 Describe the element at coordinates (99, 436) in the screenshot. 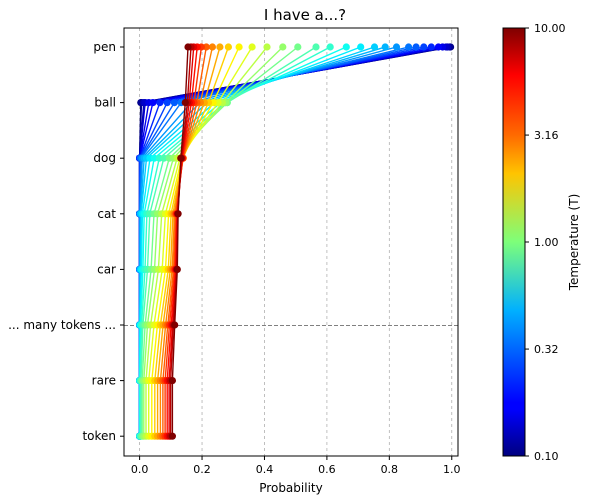

I see `y-tick-label: token` at that location.